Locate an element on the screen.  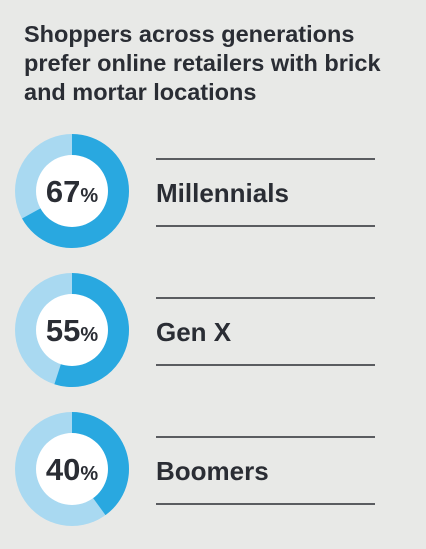
value-label: 40% is located at coordinates (72, 469).